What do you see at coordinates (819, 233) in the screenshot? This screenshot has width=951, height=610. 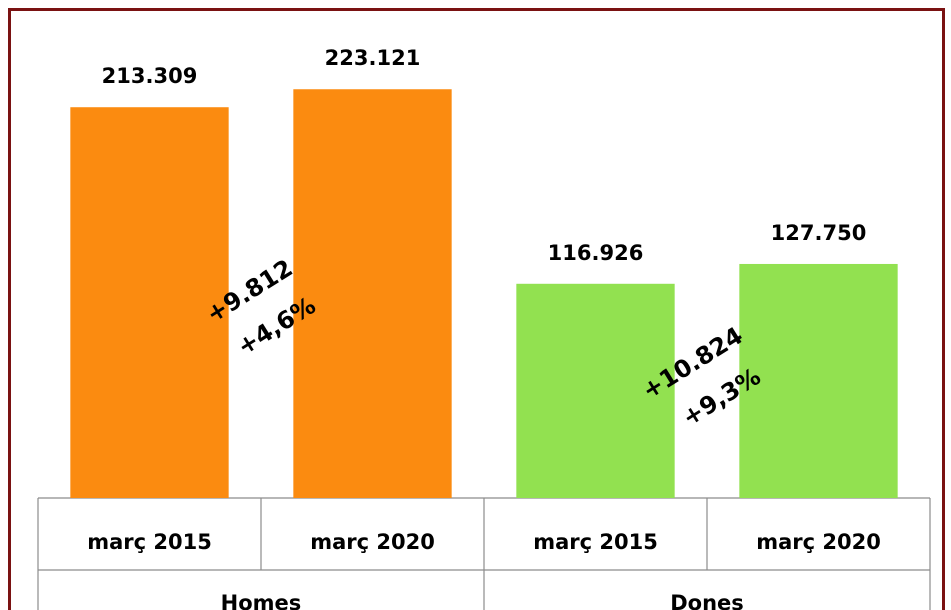 I see `value-label: 127.750` at bounding box center [819, 233].